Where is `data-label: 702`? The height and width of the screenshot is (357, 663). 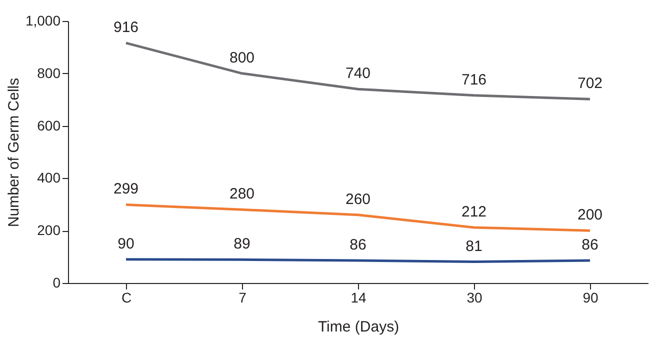 data-label: 702 is located at coordinates (590, 83).